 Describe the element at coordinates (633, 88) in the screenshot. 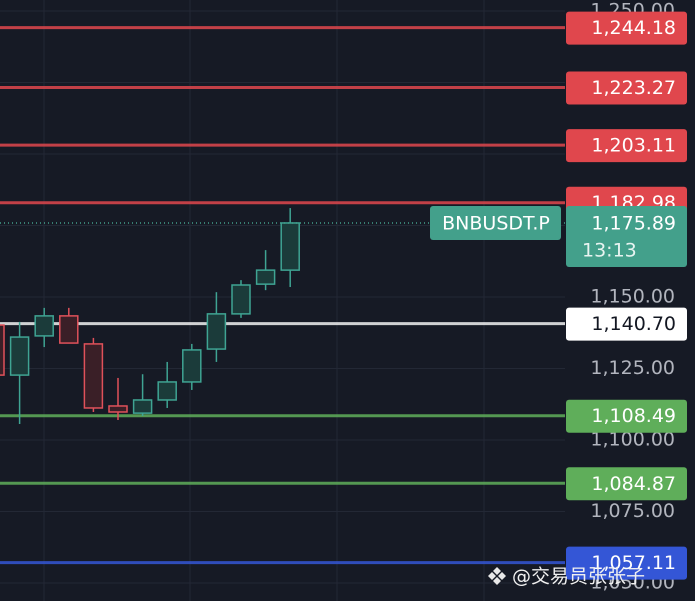

I see `level-label: 1,223.27` at that location.